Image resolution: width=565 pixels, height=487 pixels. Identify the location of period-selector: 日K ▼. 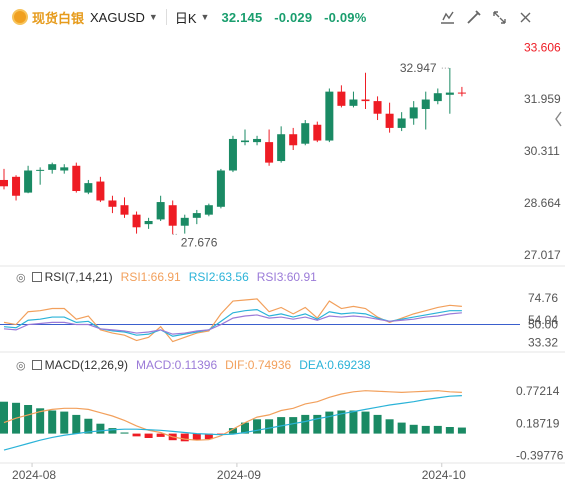
(192, 17).